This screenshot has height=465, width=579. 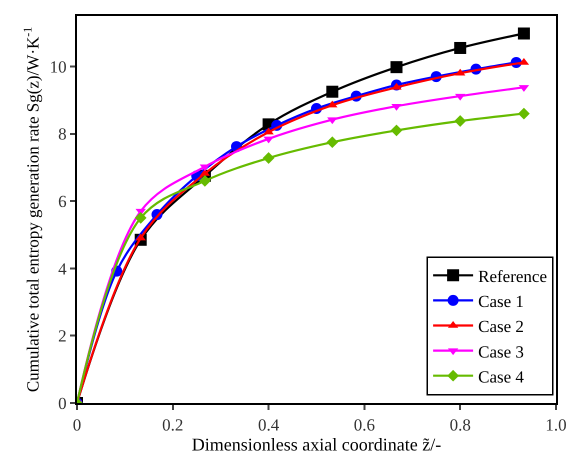 What do you see at coordinates (58, 66) in the screenshot?
I see `y-tick-label: 10` at bounding box center [58, 66].